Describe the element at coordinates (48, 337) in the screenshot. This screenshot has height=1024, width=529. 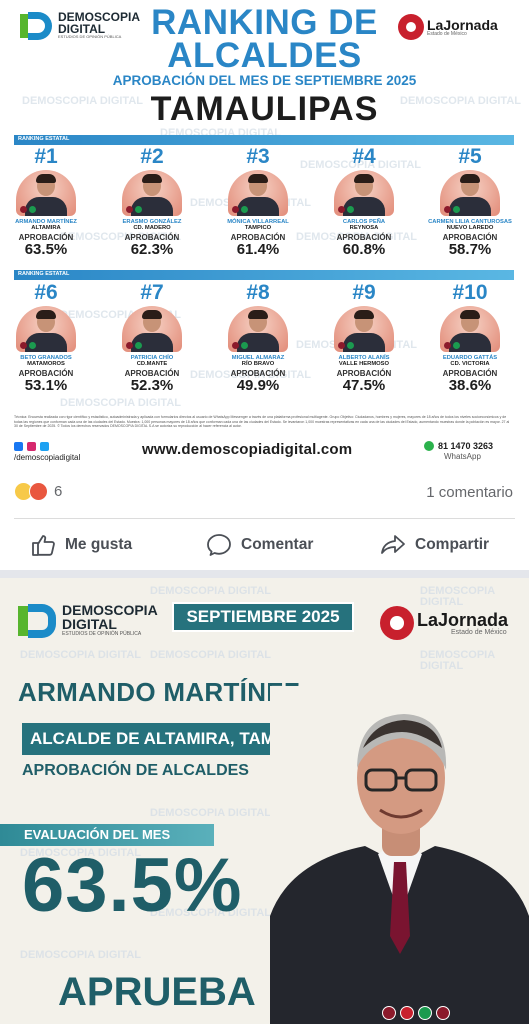
I see `candidate-card: #6 BETO GRANADOS MATAMOROS APROBACIÓN 53.1%` at that location.